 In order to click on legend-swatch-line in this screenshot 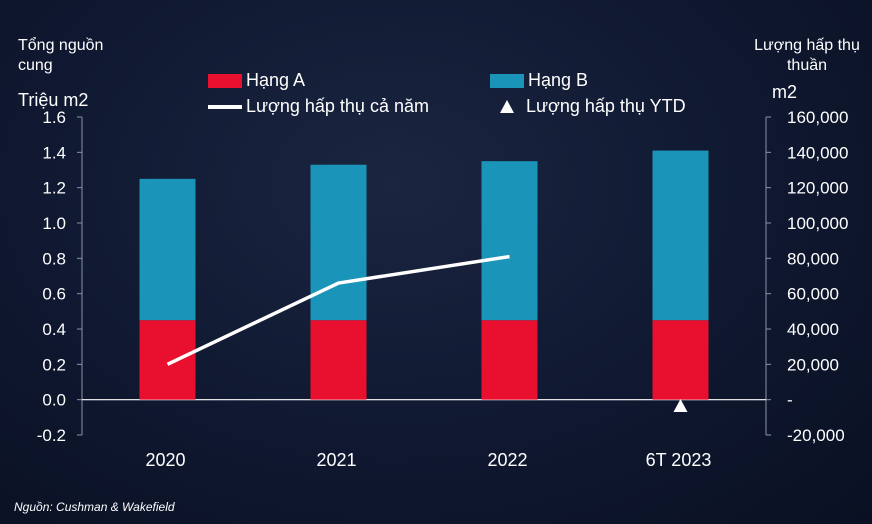, I will do `click(225, 106)`.